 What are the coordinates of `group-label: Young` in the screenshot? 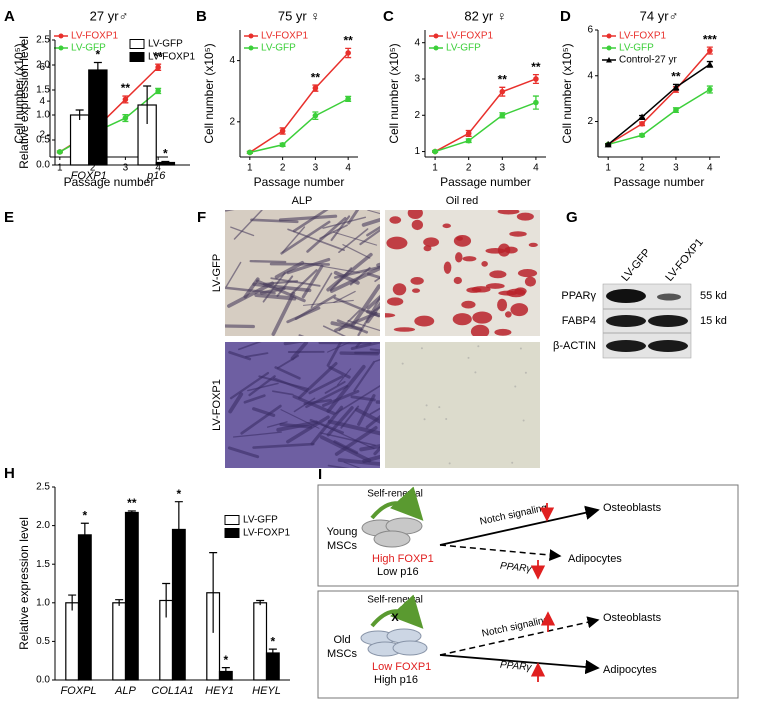 It's located at (342, 532).